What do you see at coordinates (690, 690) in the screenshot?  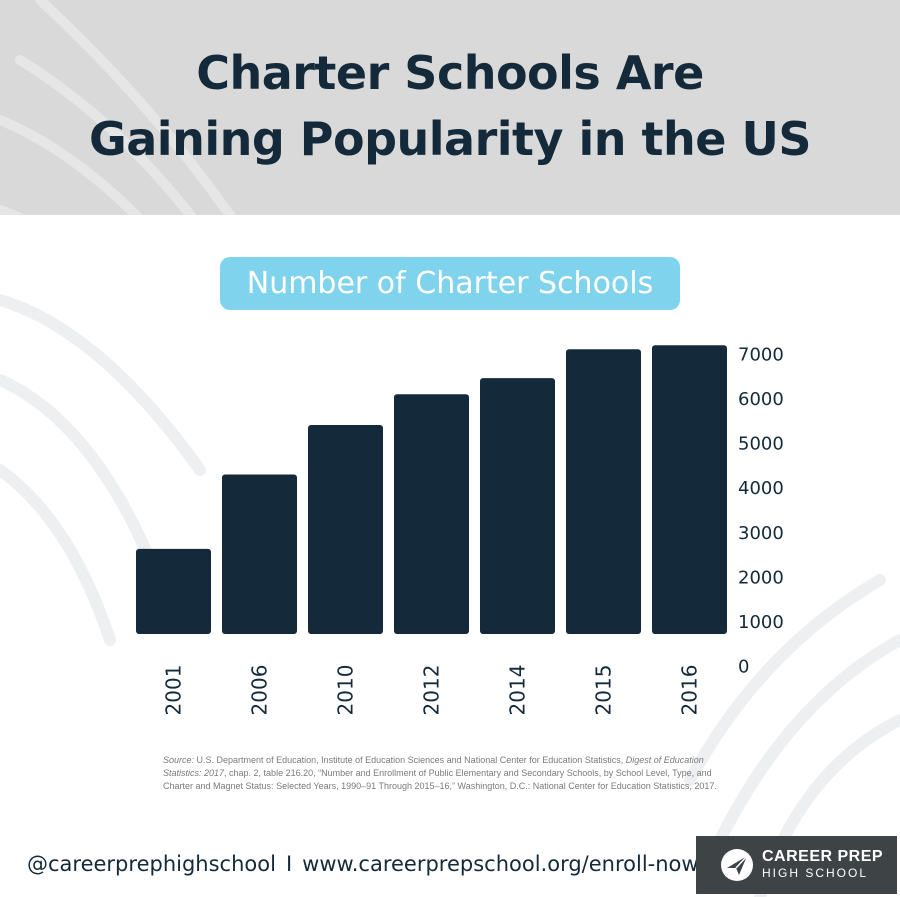 I see `x-tick-label: 2016` at bounding box center [690, 690].